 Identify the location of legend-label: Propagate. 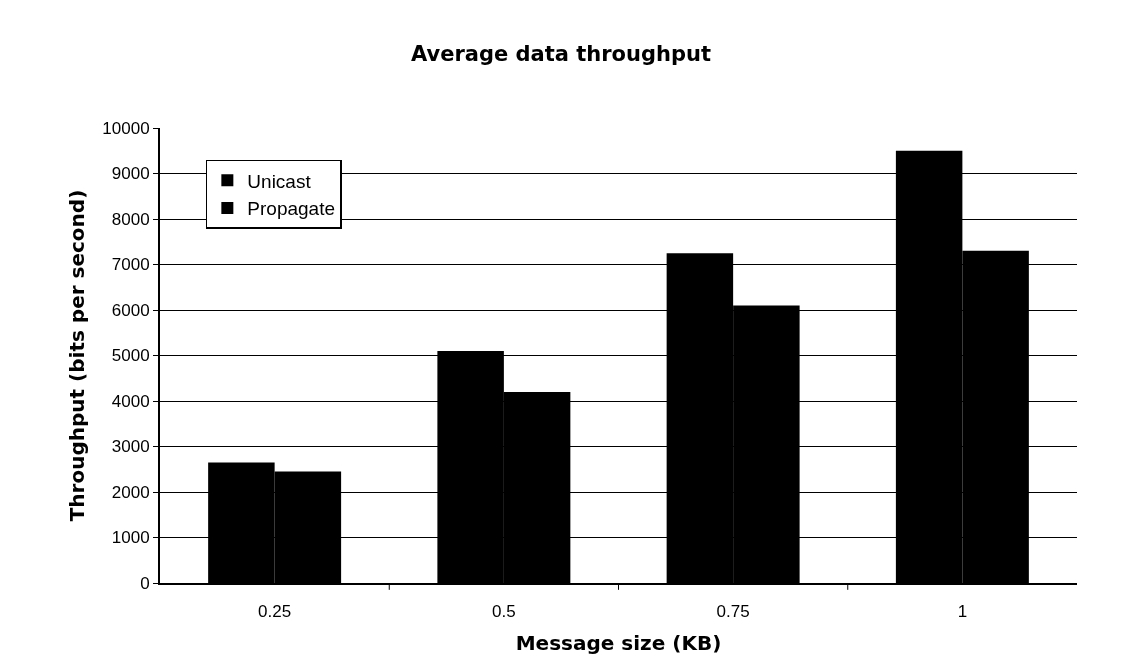
(291, 209).